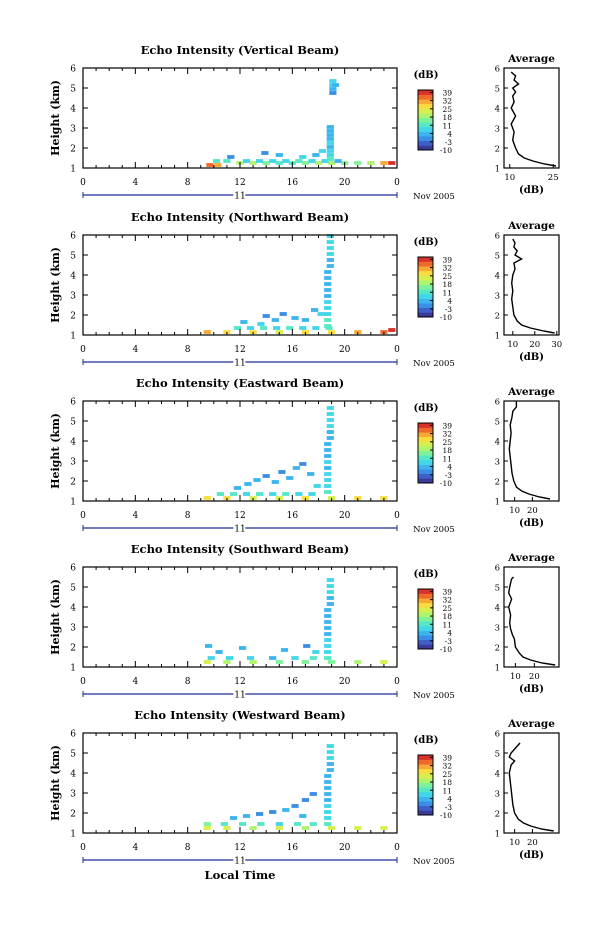 The width and height of the screenshot is (612, 929). I want to click on panel-title: Echo Intensity (Southward Beam), so click(240, 549).